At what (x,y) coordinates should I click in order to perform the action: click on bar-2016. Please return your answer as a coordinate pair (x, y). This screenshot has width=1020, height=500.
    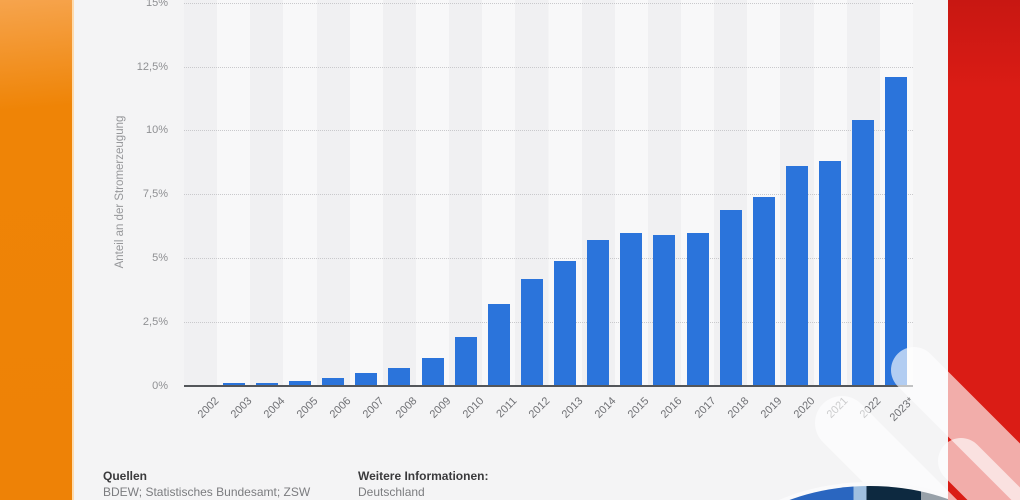
    Looking at the image, I should click on (664, 310).